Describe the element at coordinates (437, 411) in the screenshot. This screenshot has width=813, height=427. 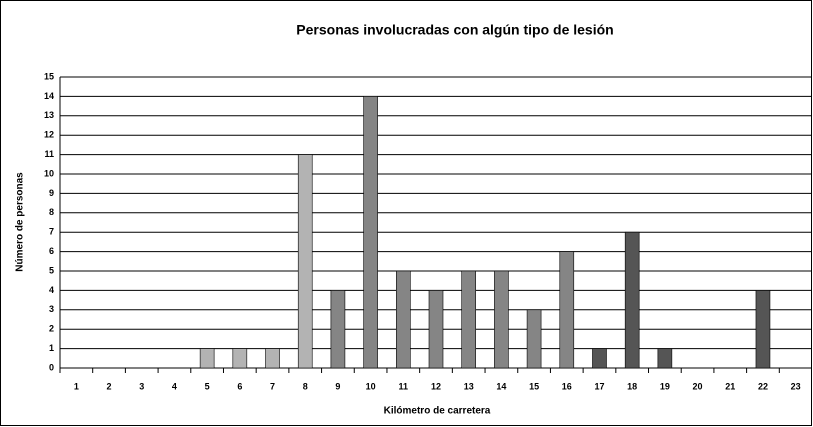
I see `x-axis-title: Kilómetro de carretera` at that location.